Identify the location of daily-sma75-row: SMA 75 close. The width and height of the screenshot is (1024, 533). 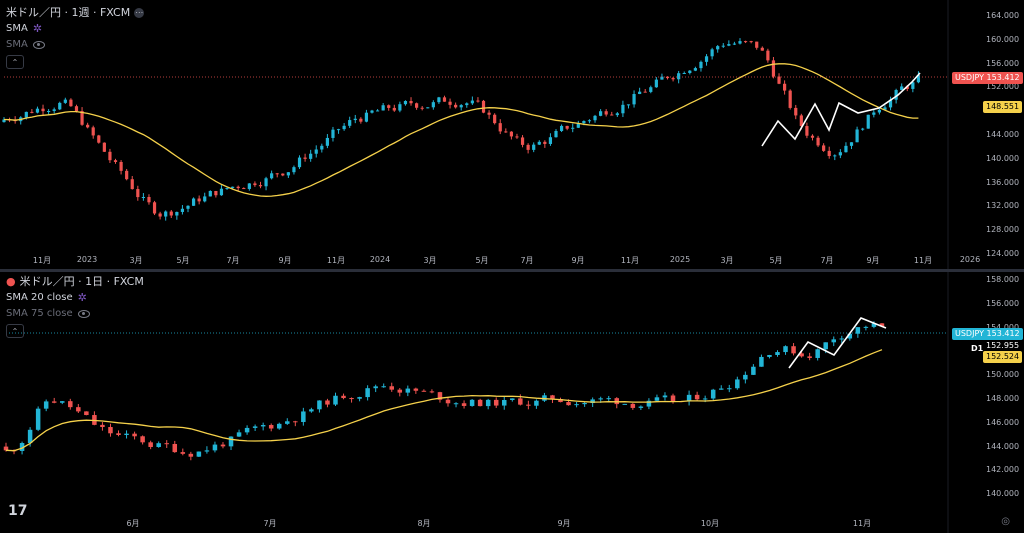
(75, 313).